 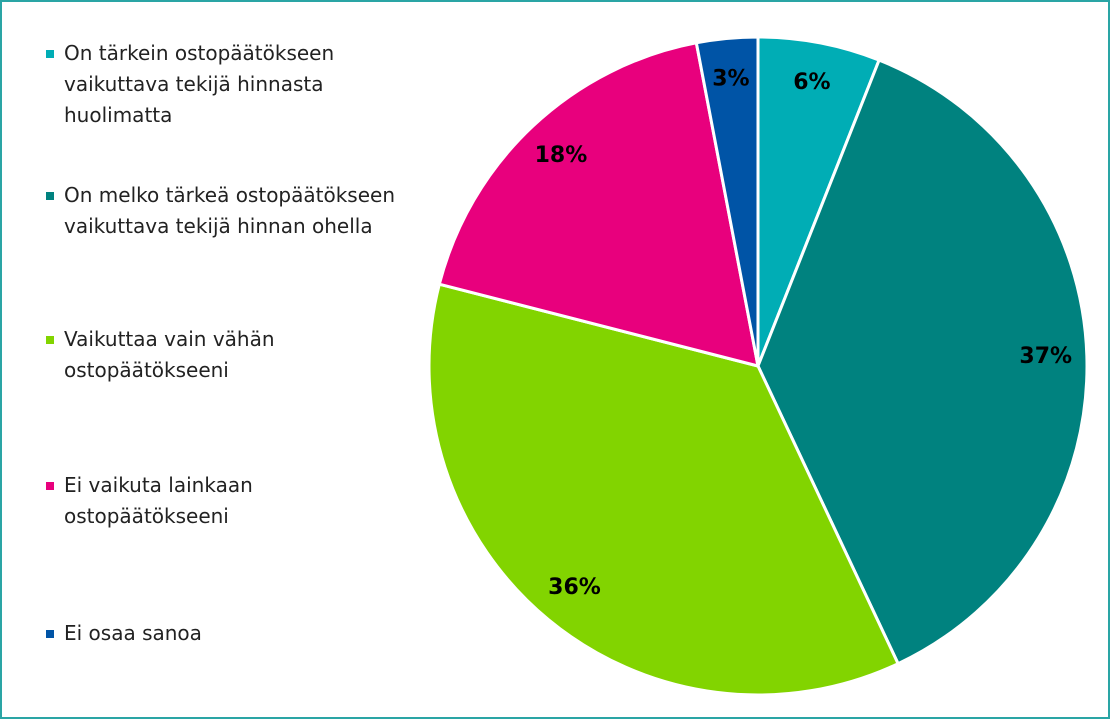 What do you see at coordinates (574, 587) in the screenshot?
I see `data-label: 36%` at bounding box center [574, 587].